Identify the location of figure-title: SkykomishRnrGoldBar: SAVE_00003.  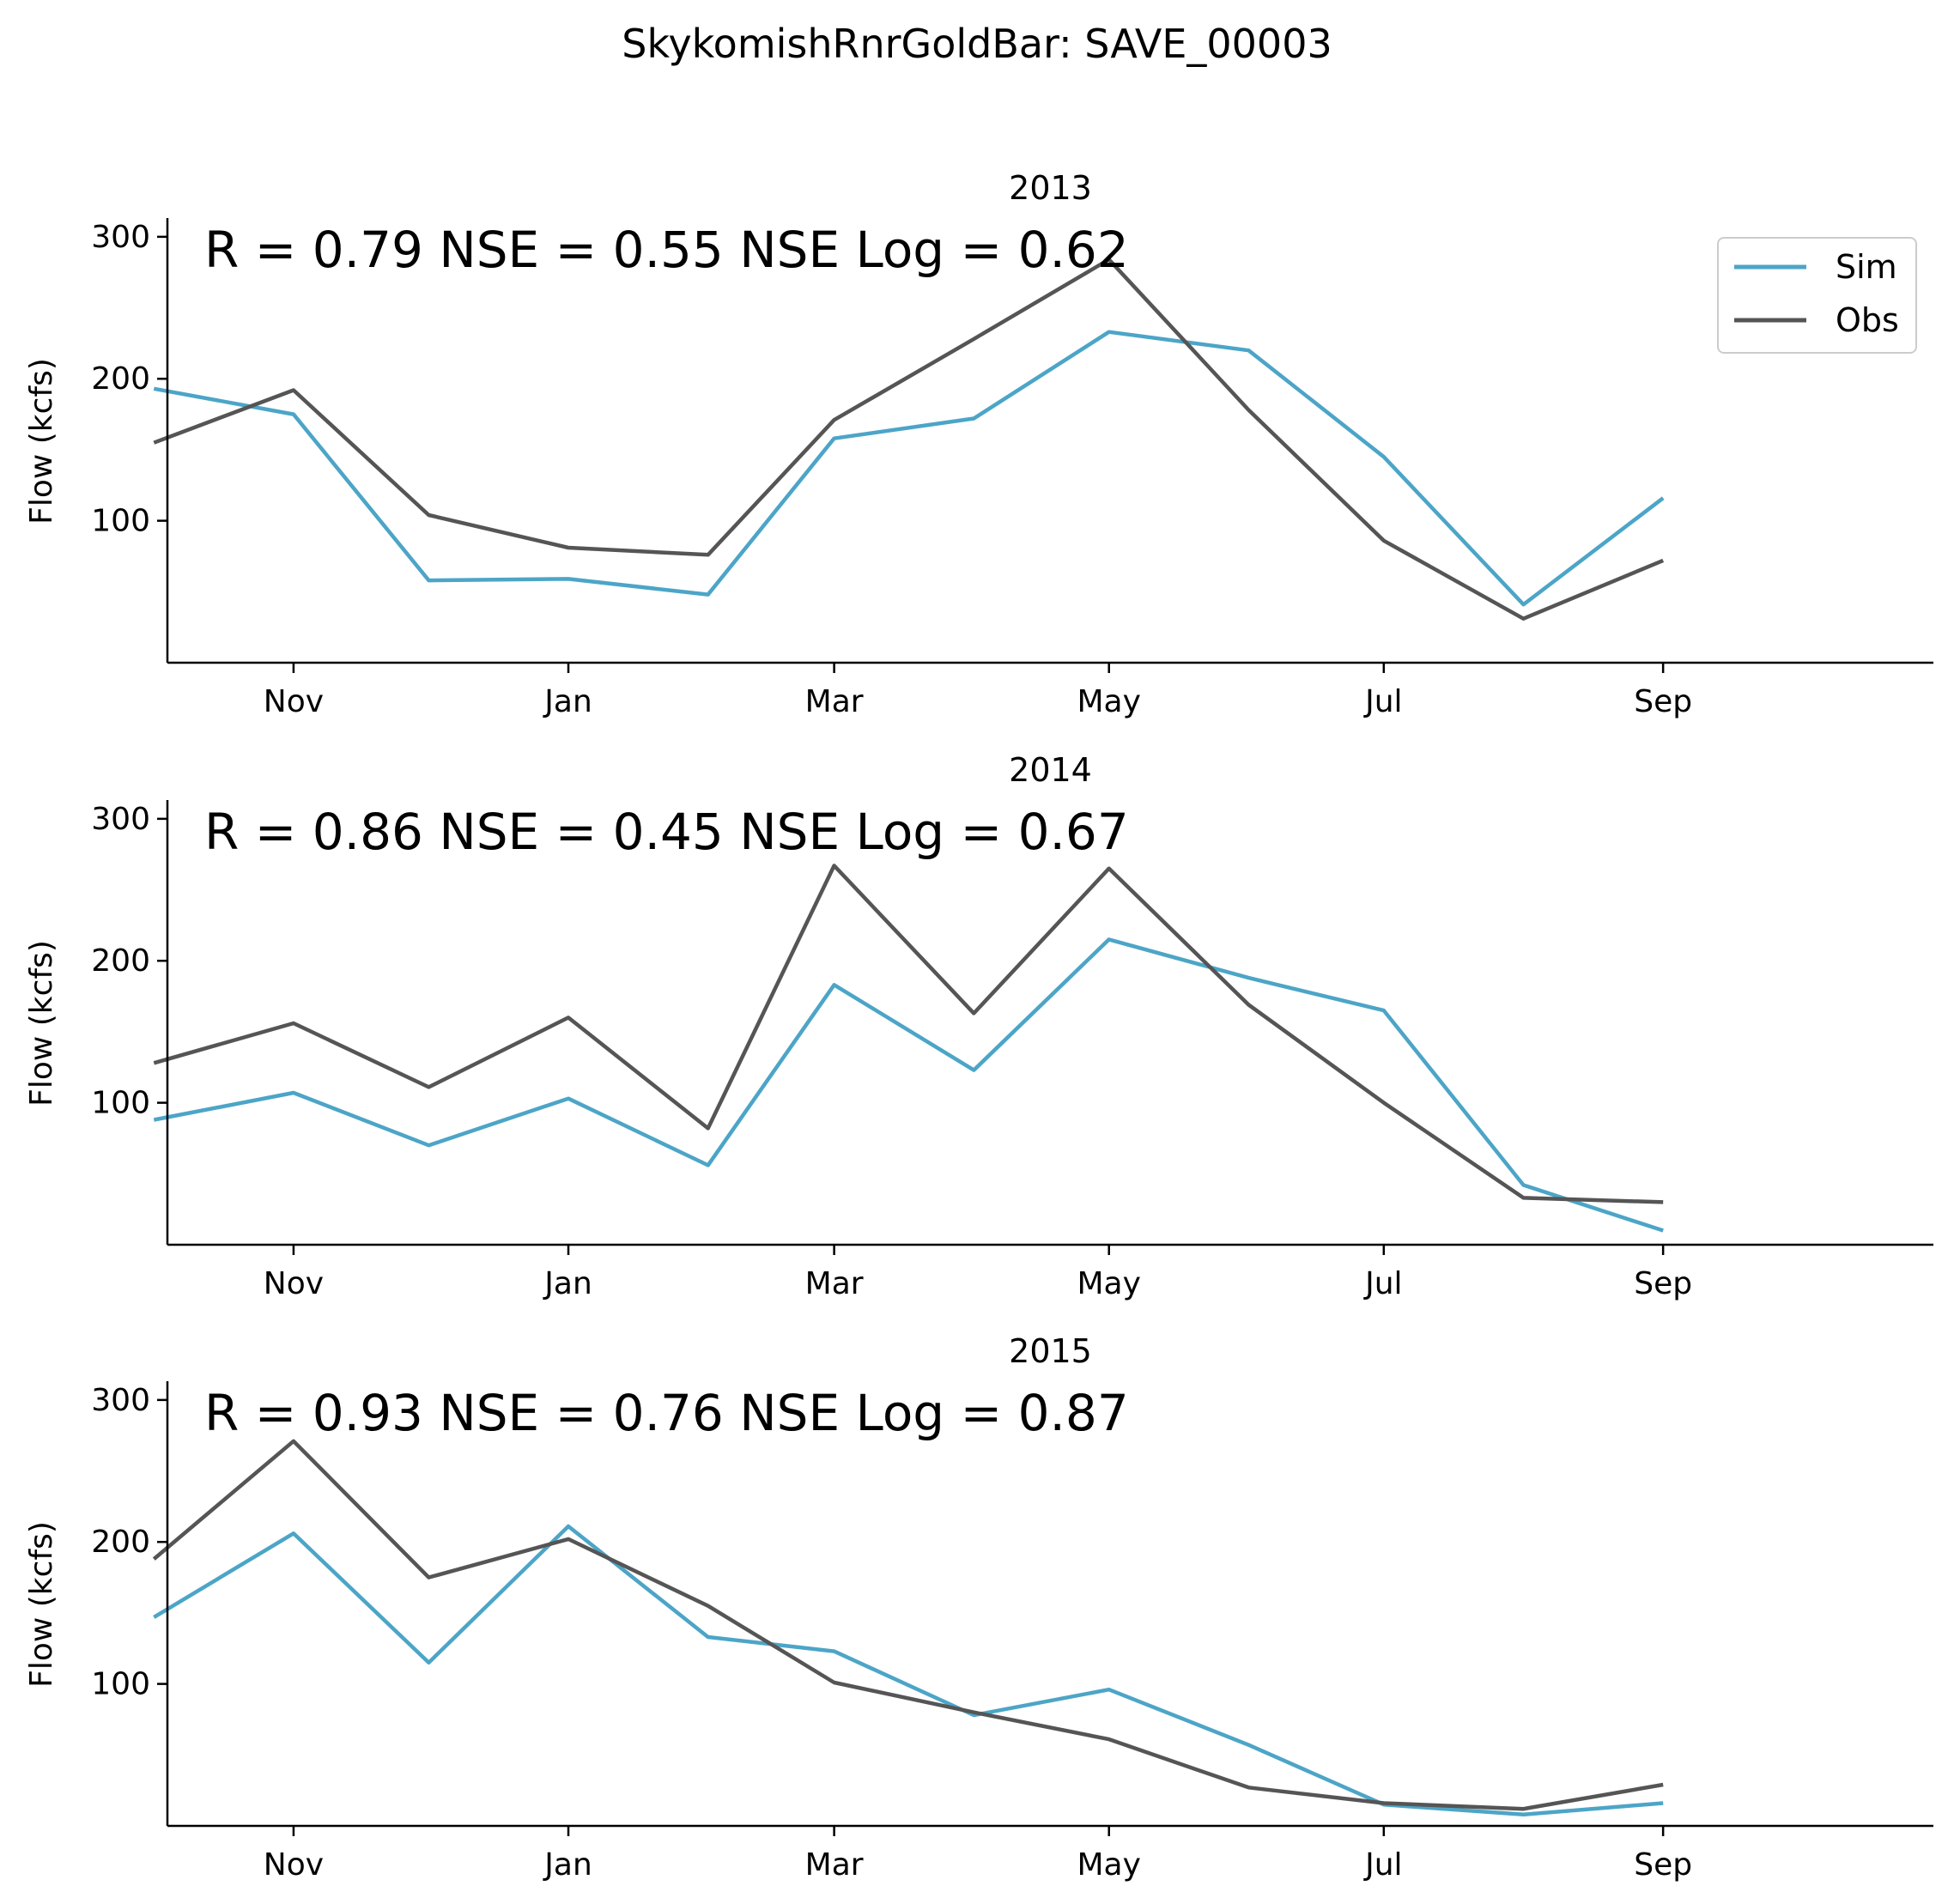
(977, 44).